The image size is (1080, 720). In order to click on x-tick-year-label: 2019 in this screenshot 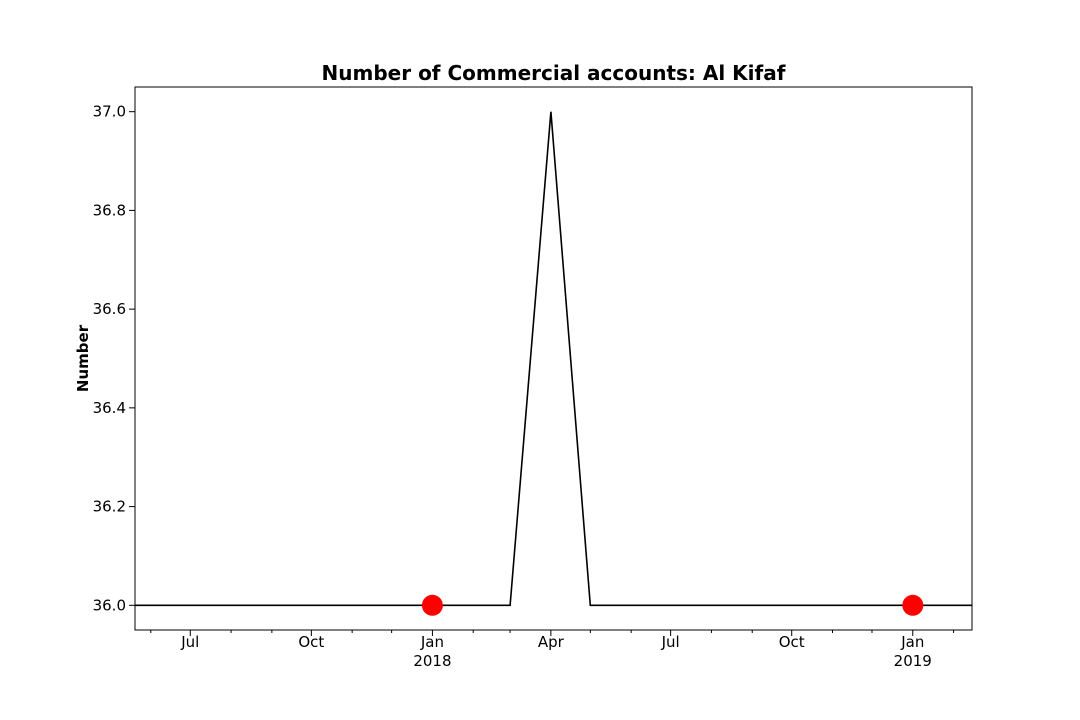, I will do `click(913, 661)`.